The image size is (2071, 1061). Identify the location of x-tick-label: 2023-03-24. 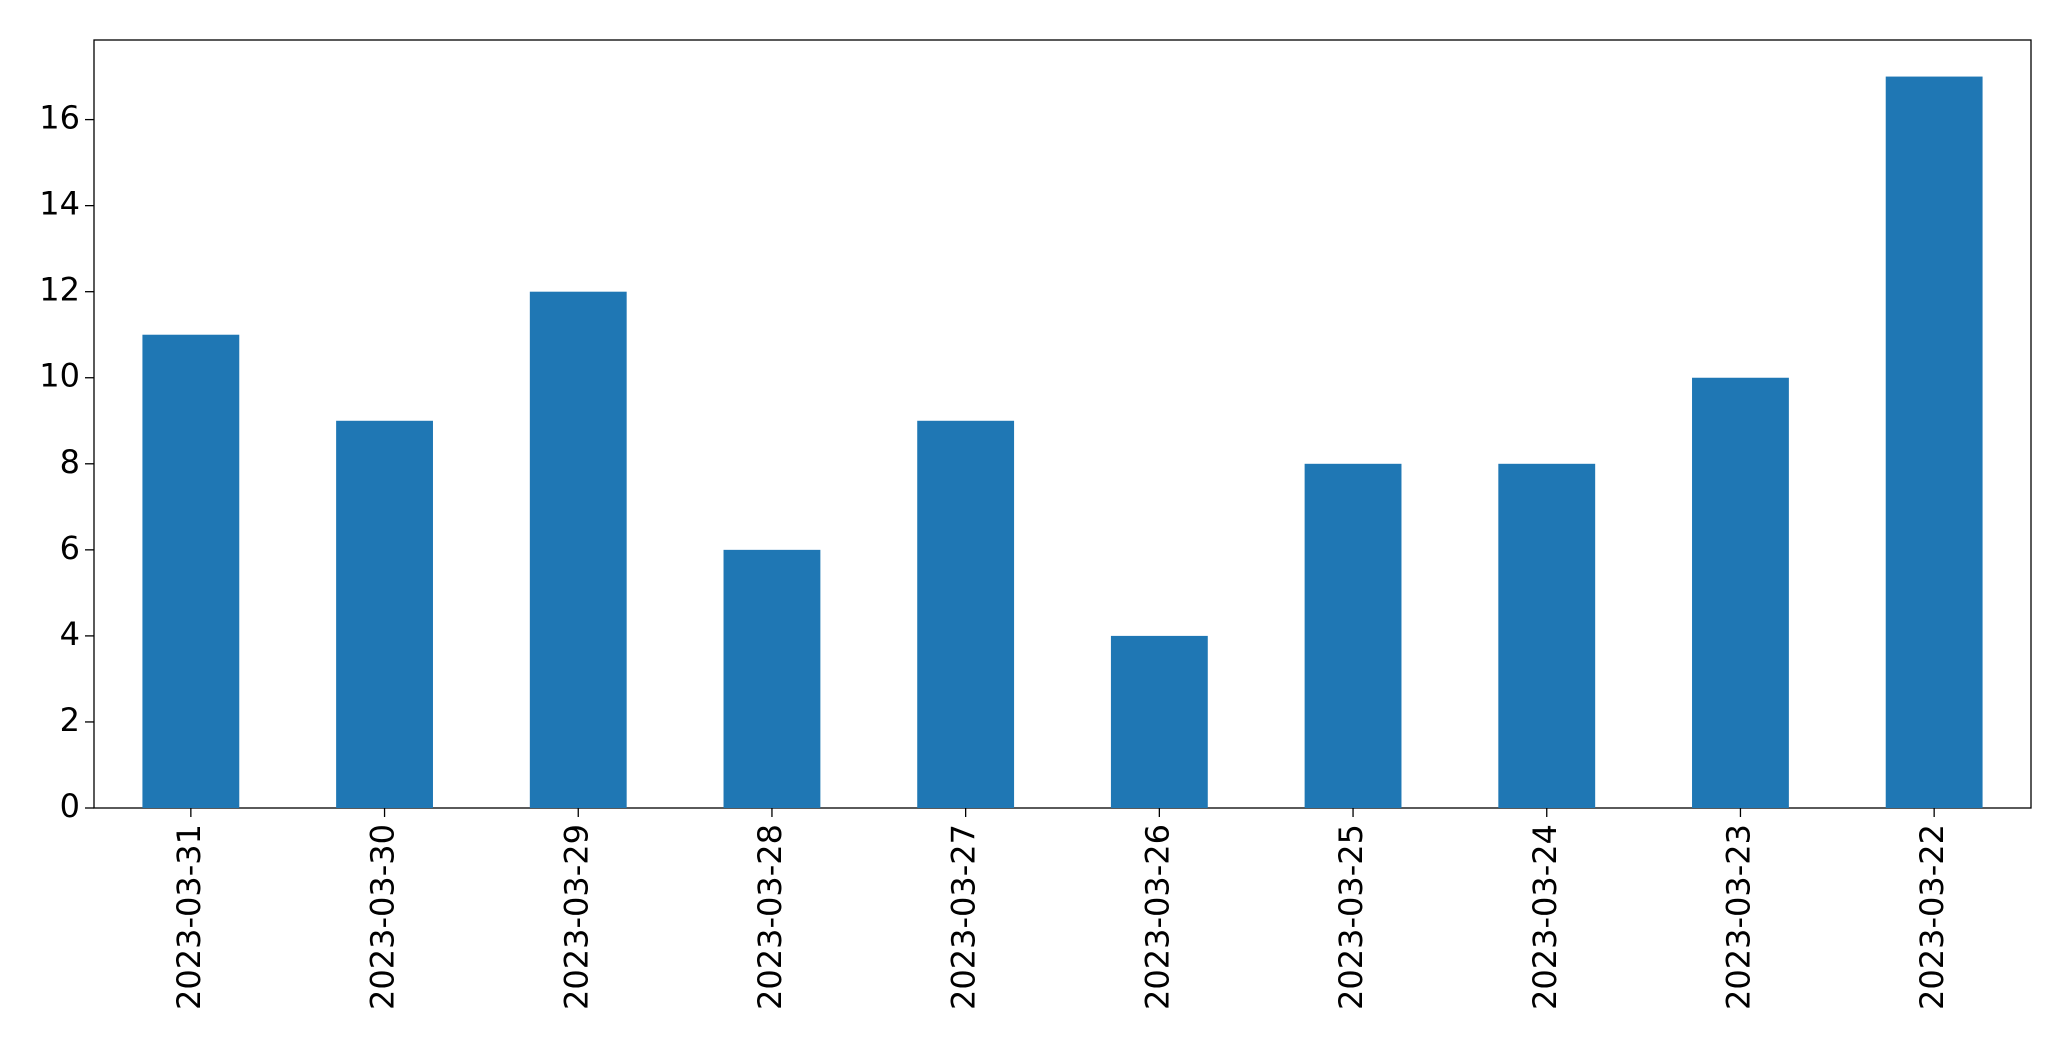
(1545, 917).